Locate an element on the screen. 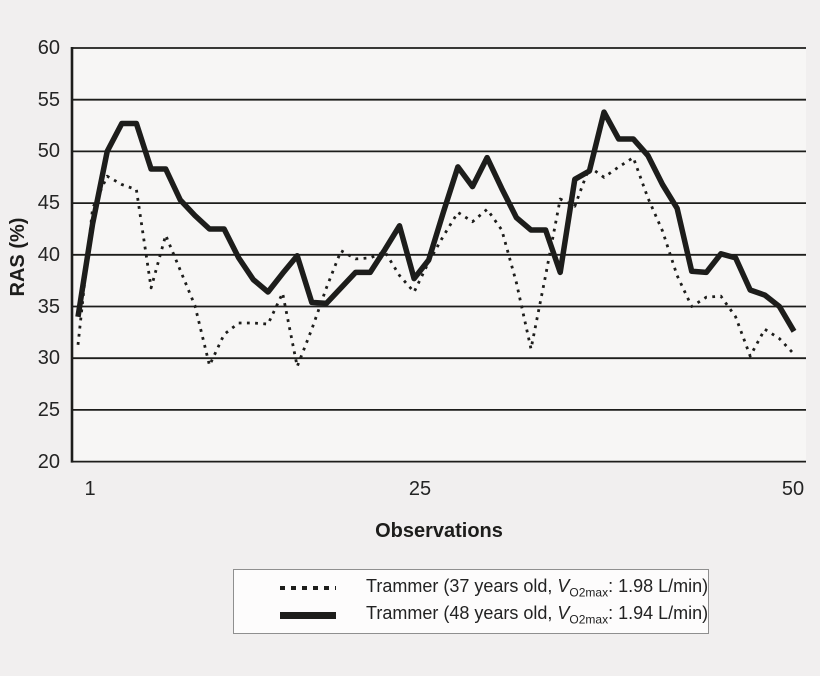 The image size is (820, 676). legend-label-48-suffix: : 1.94 L/min) is located at coordinates (658, 613).